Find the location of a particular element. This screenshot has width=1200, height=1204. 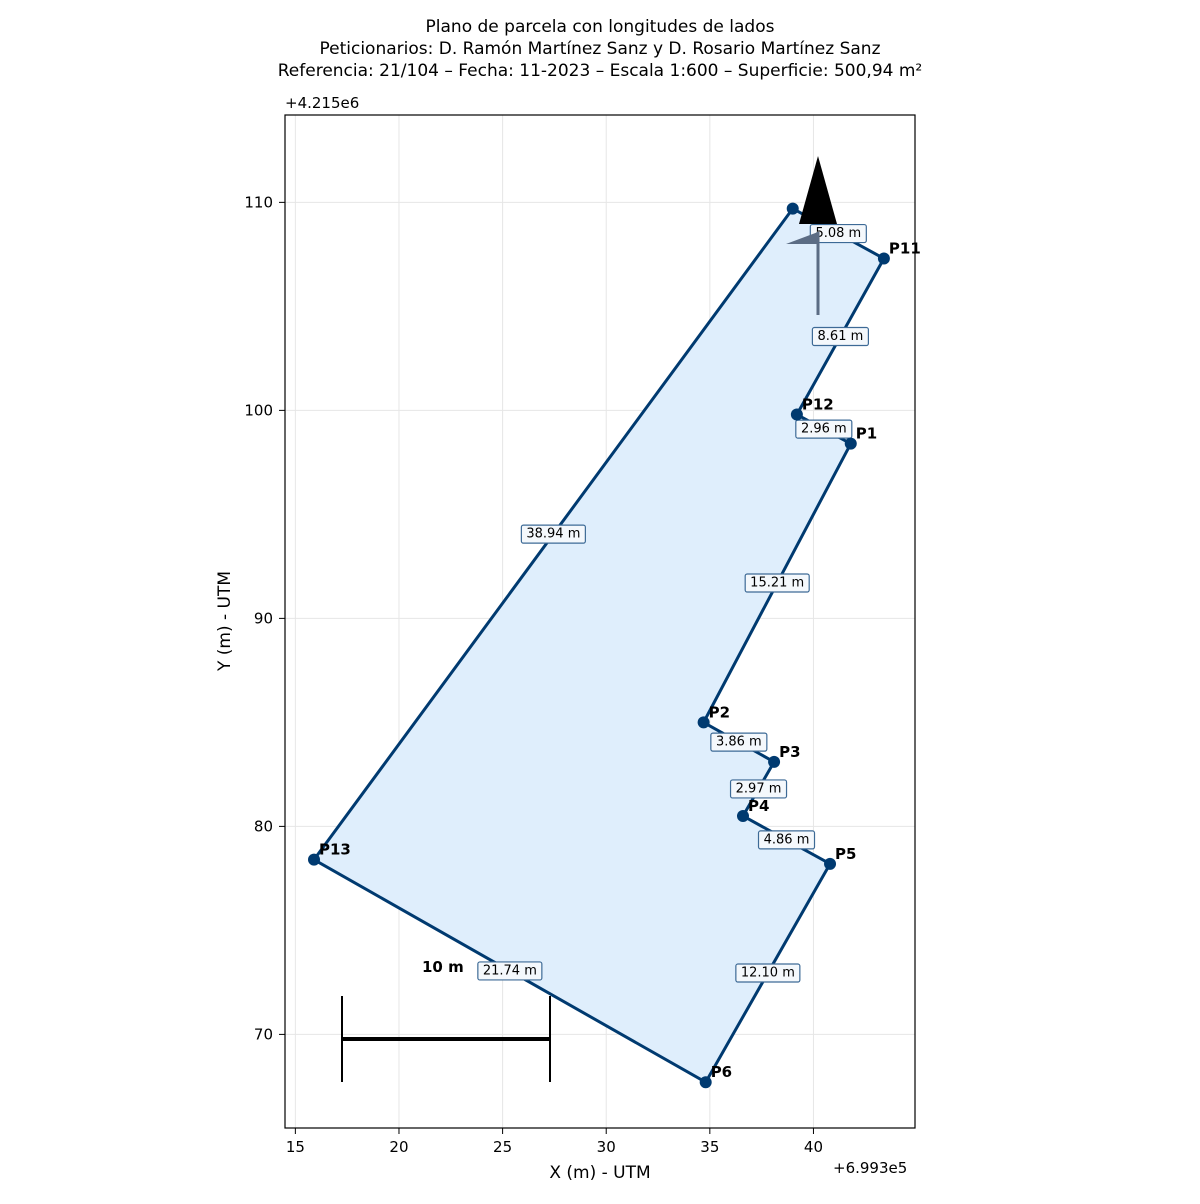

vertex-label: P2 is located at coordinates (719, 712).